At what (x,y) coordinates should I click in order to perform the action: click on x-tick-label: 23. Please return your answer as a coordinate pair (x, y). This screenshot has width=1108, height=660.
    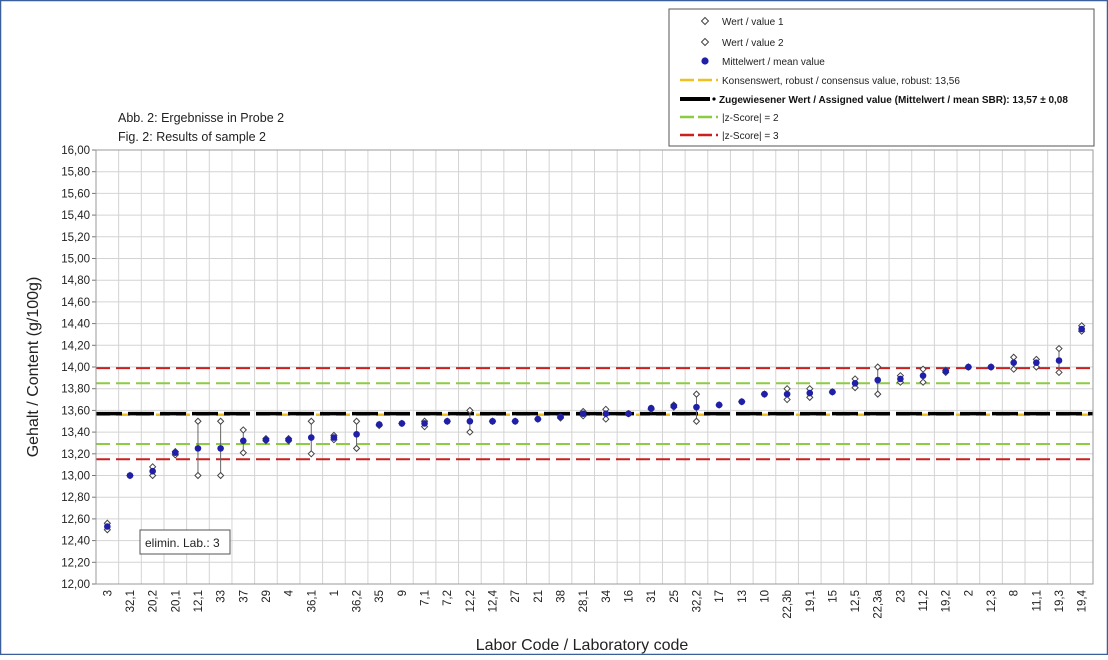
    Looking at the image, I should click on (901, 596).